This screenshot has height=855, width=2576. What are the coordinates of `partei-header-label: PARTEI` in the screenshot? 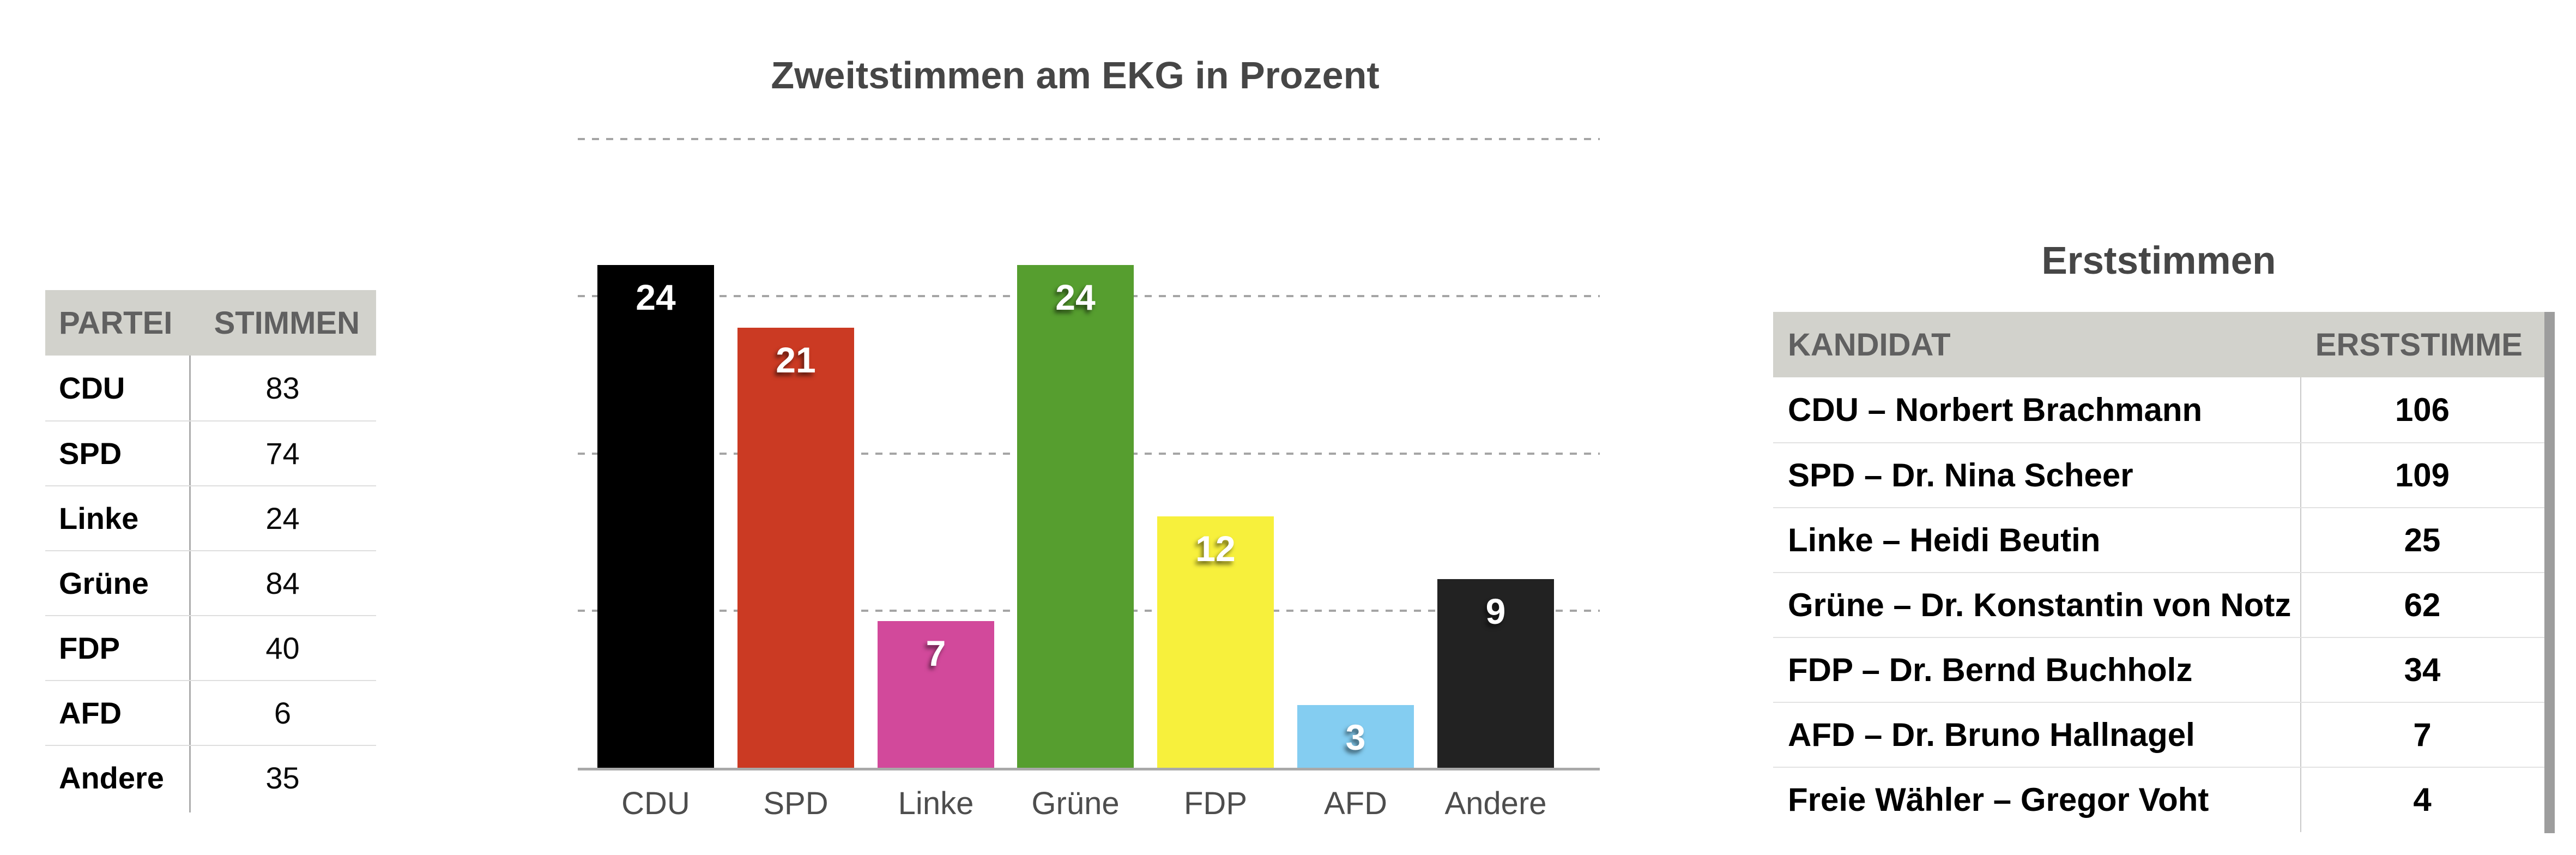 It's located at (116, 323).